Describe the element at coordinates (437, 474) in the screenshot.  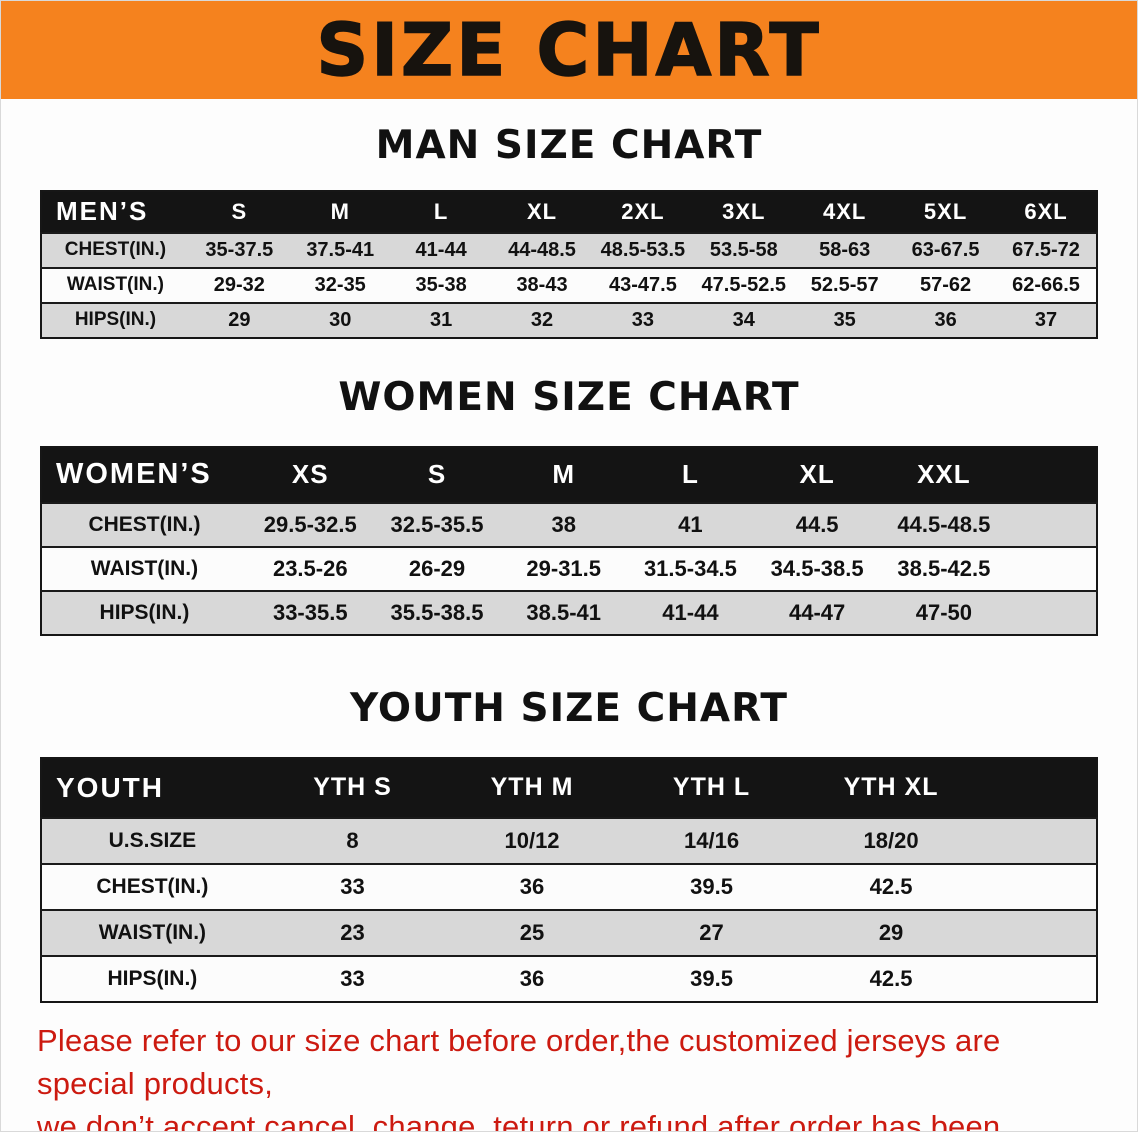
I see `women-size-header: S` at that location.